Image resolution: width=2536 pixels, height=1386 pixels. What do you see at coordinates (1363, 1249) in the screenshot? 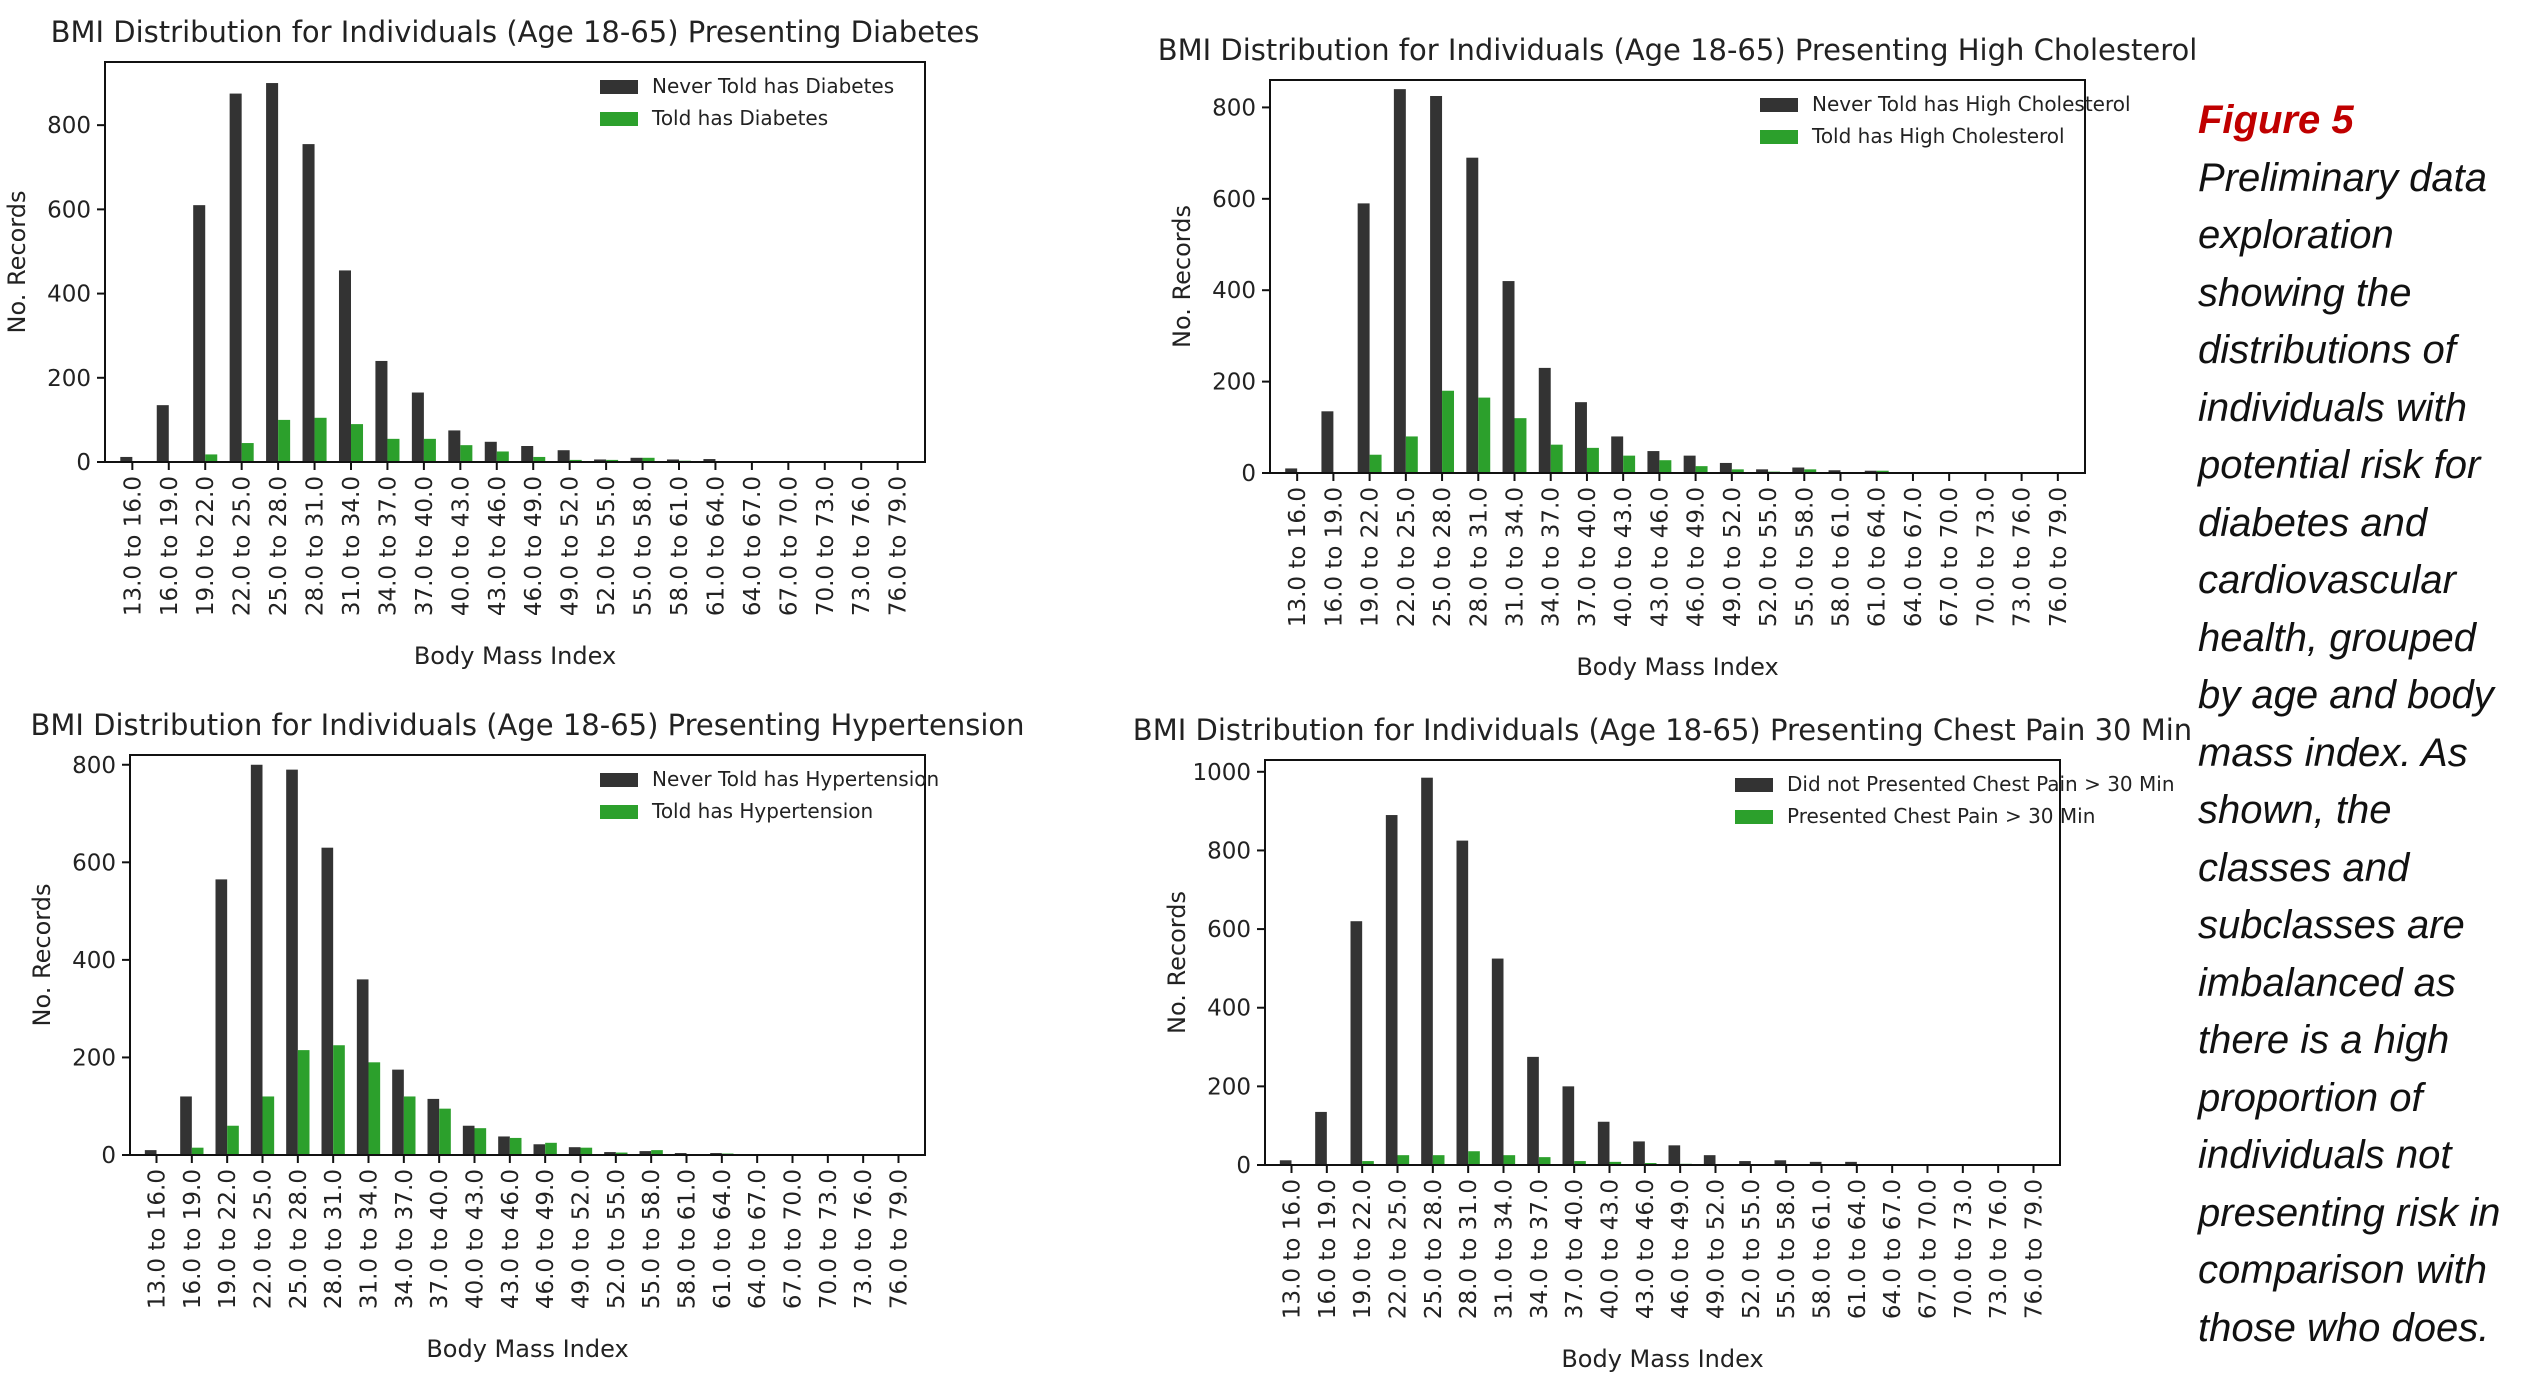
I see `x-tick-label: 19.0 to 22.0` at bounding box center [1363, 1249].